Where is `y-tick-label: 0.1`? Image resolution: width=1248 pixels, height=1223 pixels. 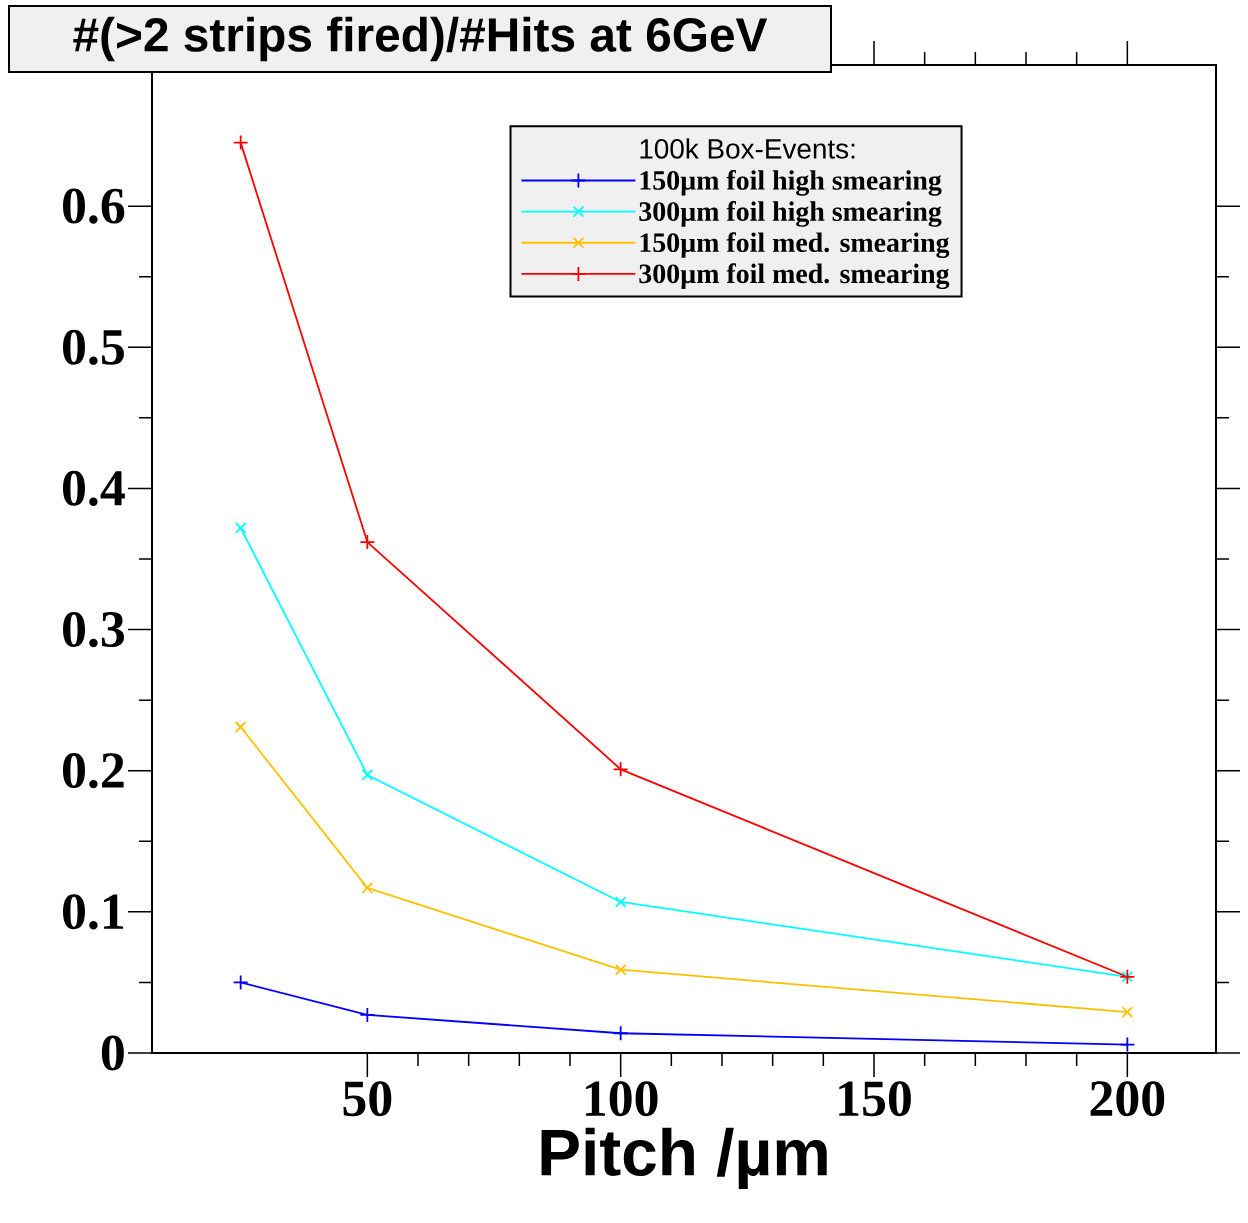
y-tick-label: 0.1 is located at coordinates (93, 912).